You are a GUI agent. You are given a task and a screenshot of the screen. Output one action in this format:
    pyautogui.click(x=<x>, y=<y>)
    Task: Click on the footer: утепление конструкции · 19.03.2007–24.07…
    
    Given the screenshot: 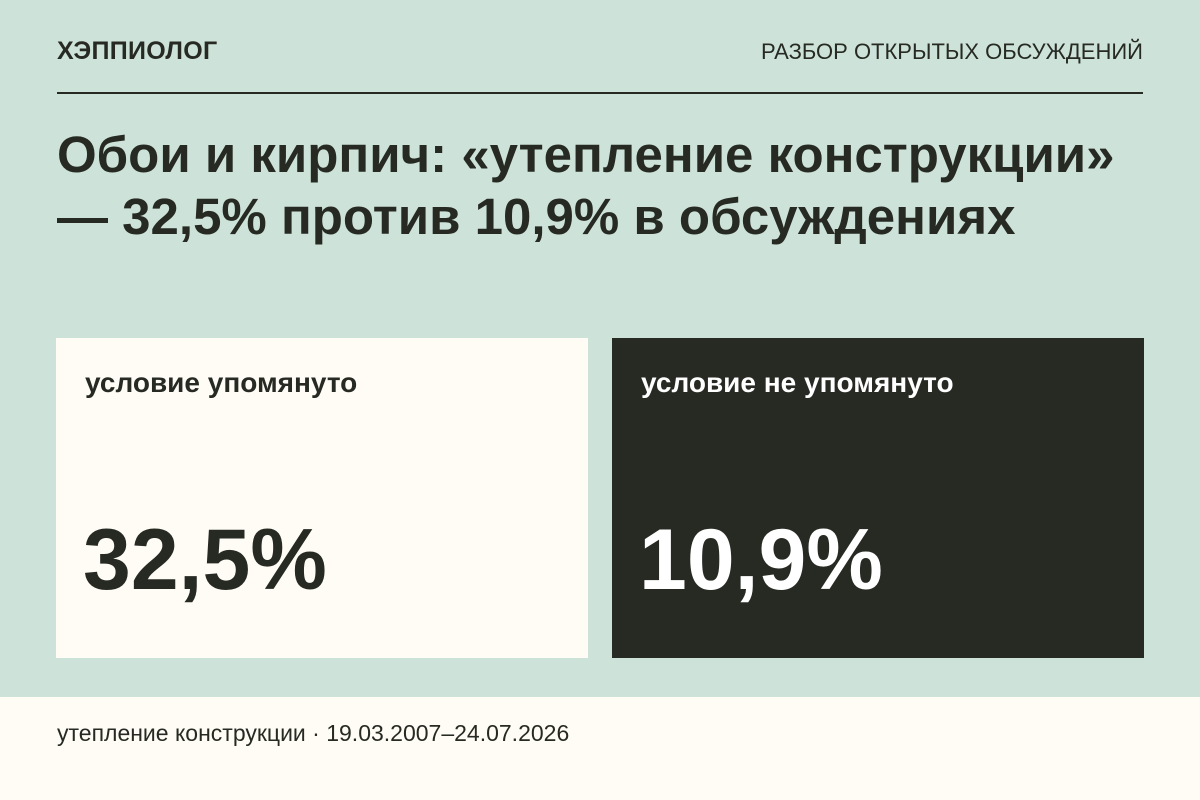 What is the action you would take?
    pyautogui.click(x=600, y=748)
    